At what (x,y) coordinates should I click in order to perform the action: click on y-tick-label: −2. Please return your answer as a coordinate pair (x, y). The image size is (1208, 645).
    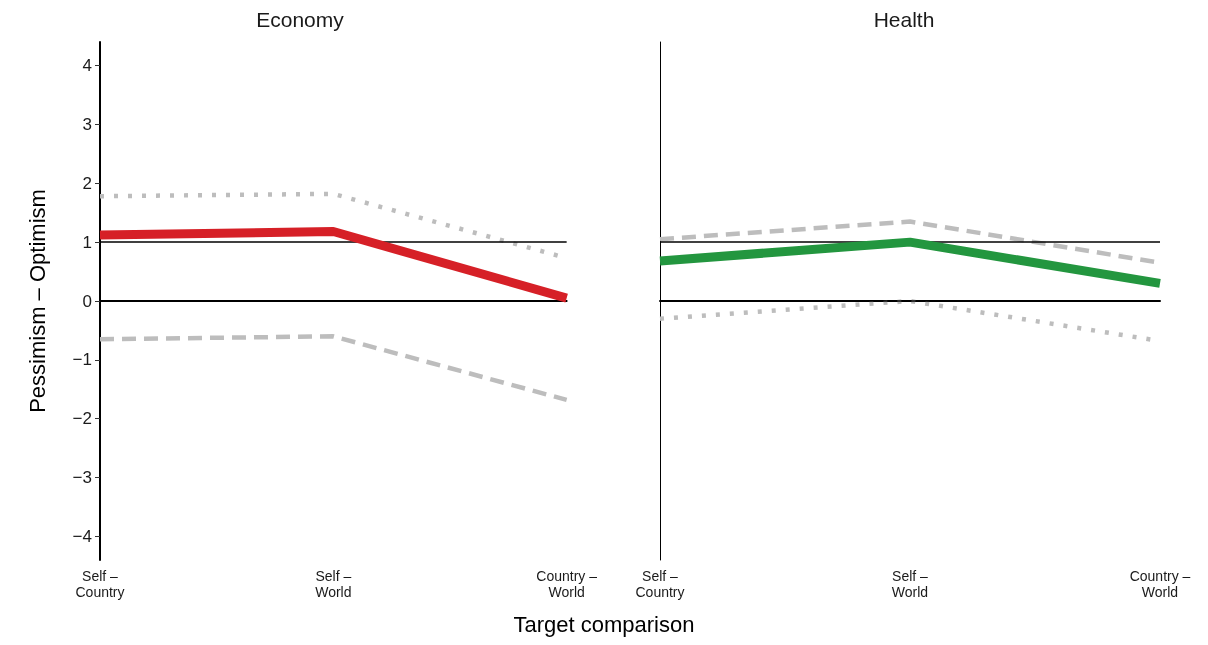
    Looking at the image, I should click on (82, 419).